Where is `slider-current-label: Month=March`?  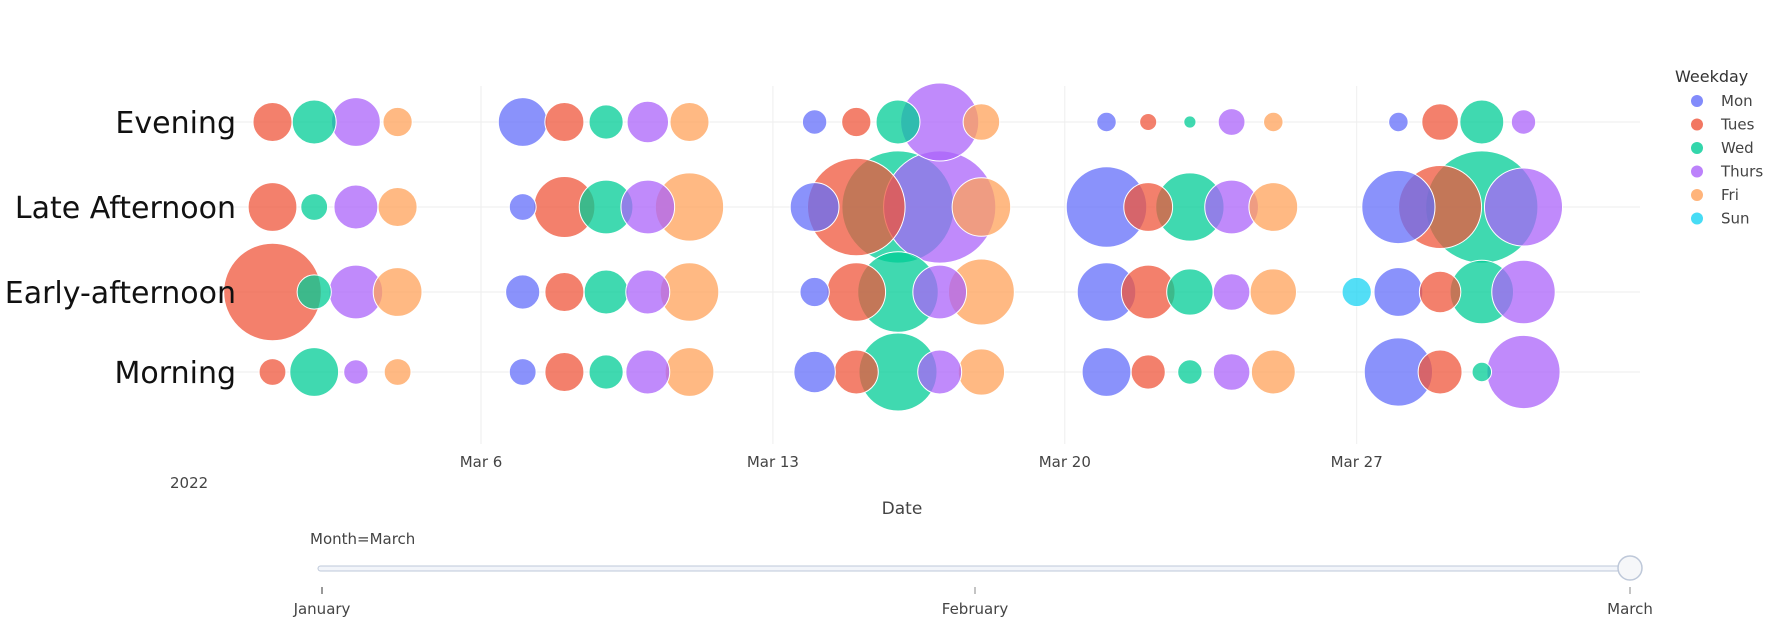
slider-current-label: Month=March is located at coordinates (362, 539).